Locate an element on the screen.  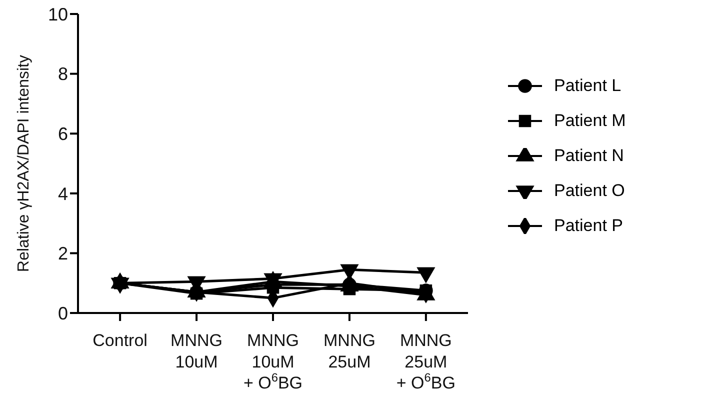
legend-label: Patient M is located at coordinates (590, 120).